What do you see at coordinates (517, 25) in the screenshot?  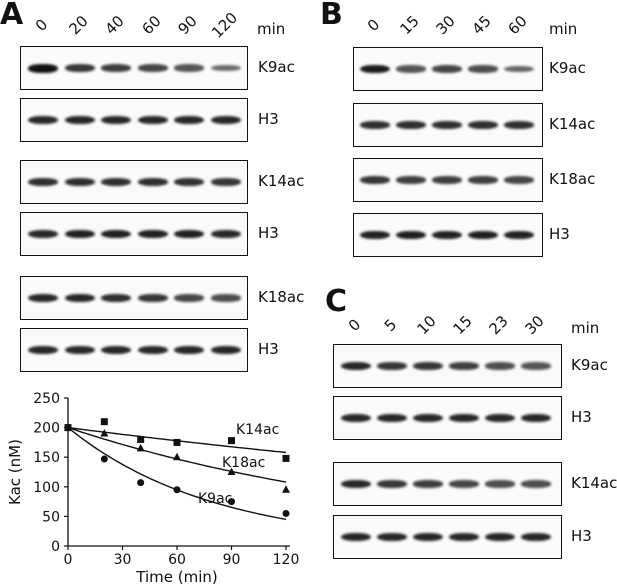 I see `b-time-label: 60` at bounding box center [517, 25].